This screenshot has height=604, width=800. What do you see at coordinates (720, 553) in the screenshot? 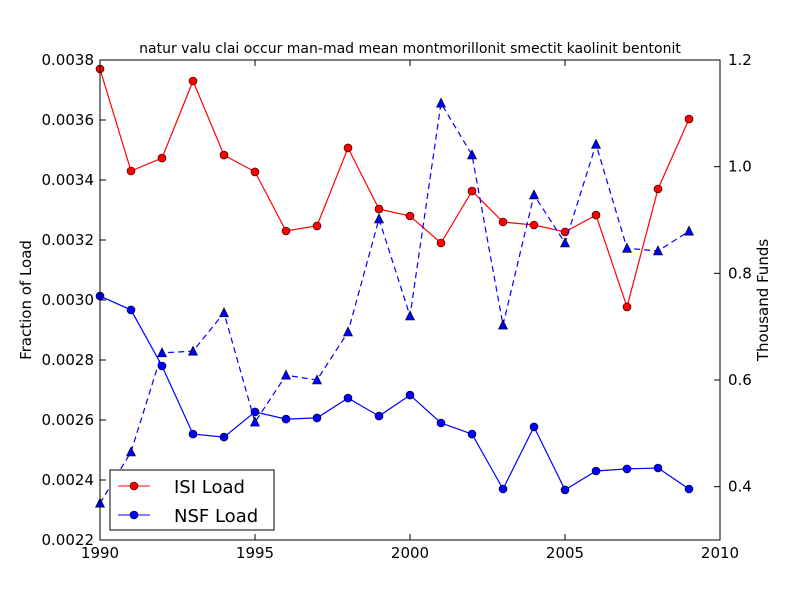
I see `x-tick-label: 2010` at bounding box center [720, 553].